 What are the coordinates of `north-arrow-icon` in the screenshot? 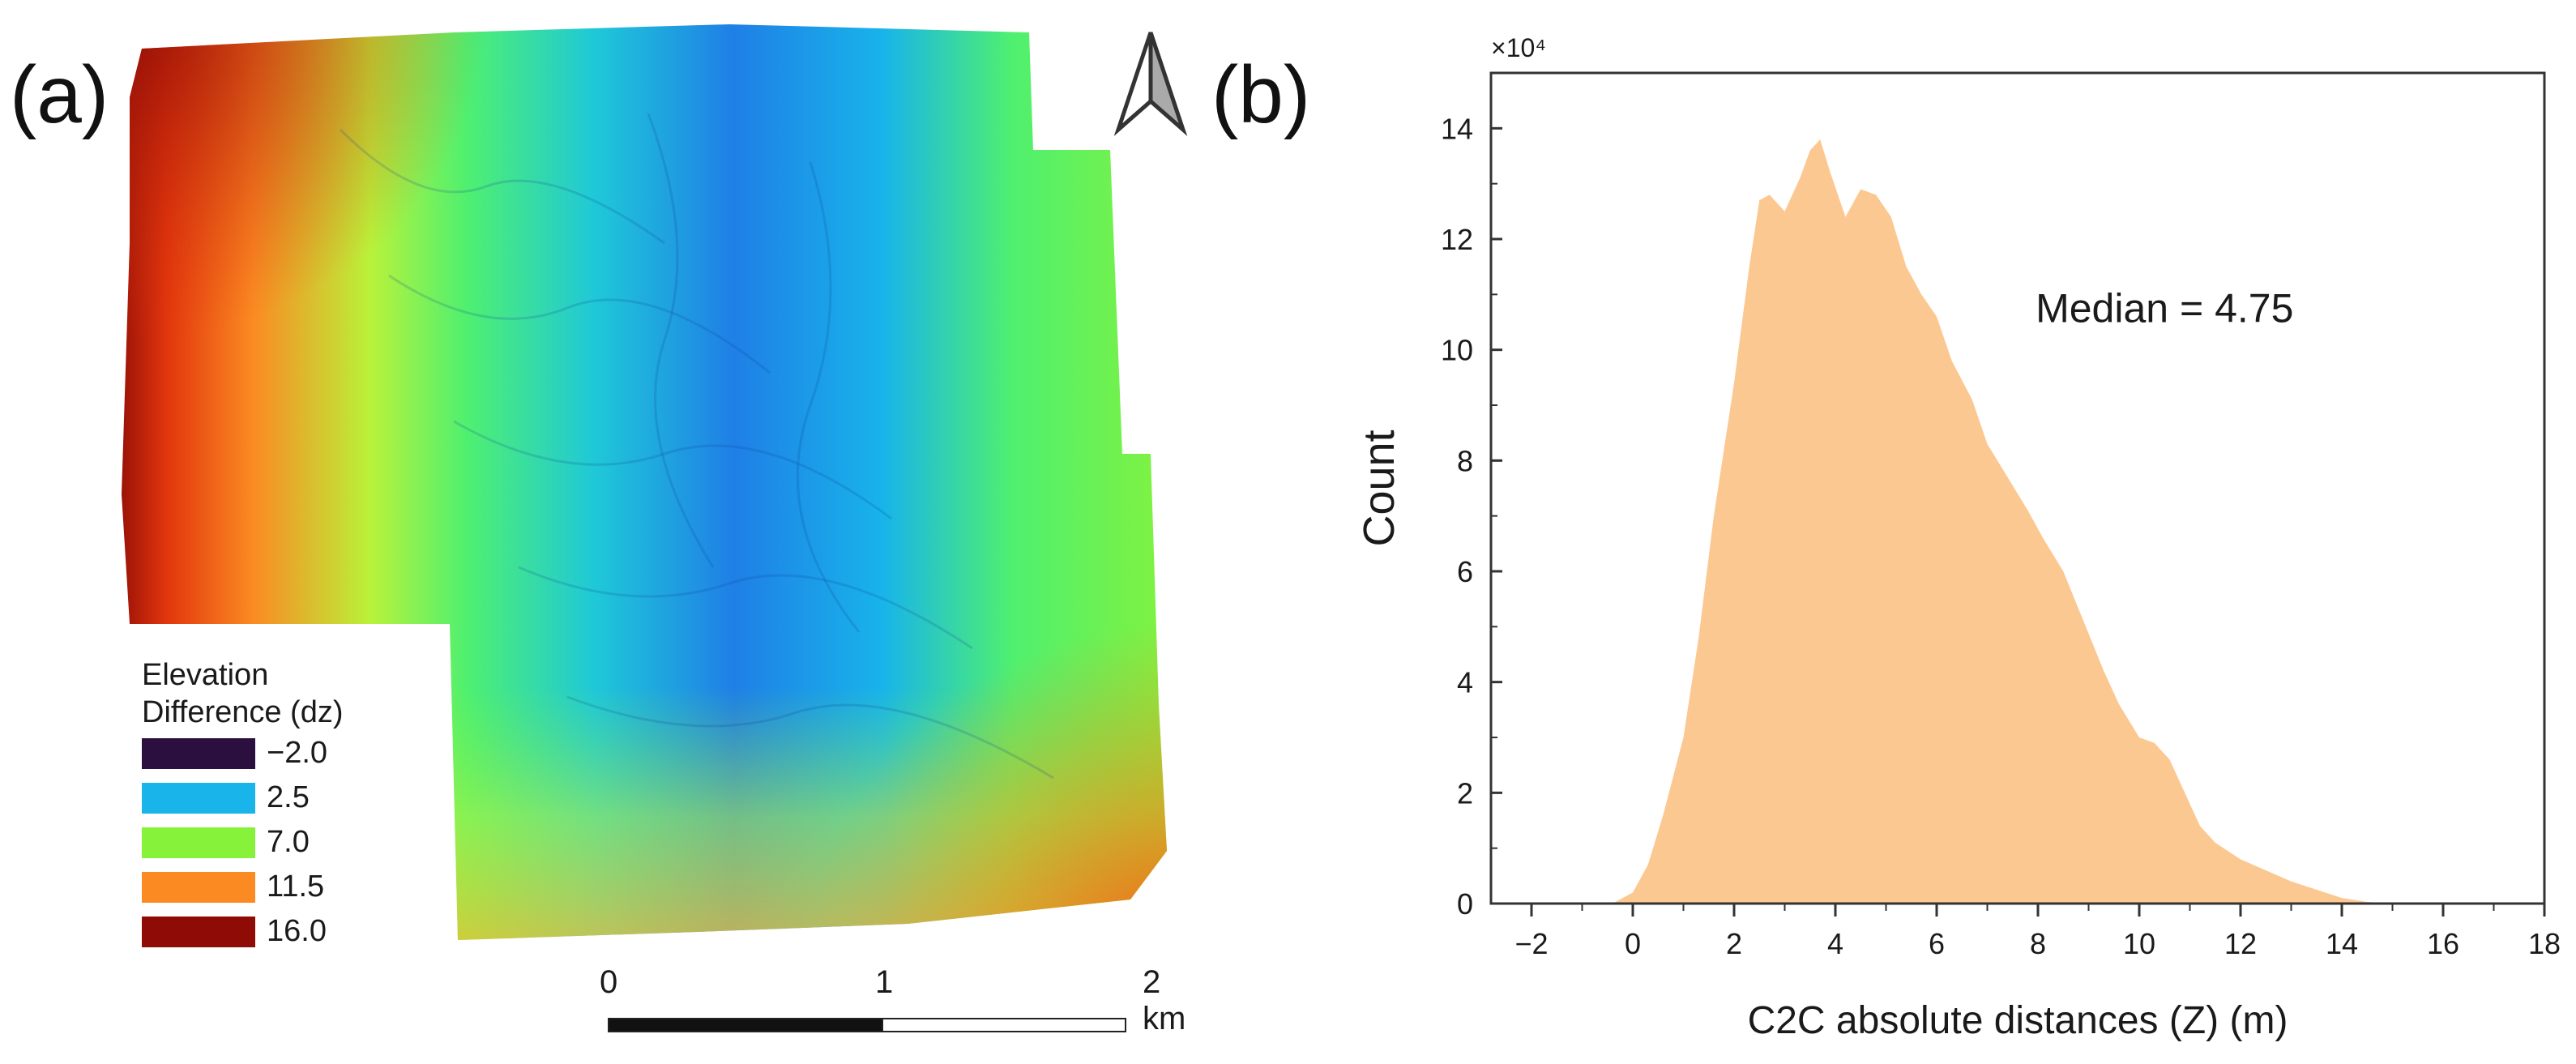 It's located at (1150, 84).